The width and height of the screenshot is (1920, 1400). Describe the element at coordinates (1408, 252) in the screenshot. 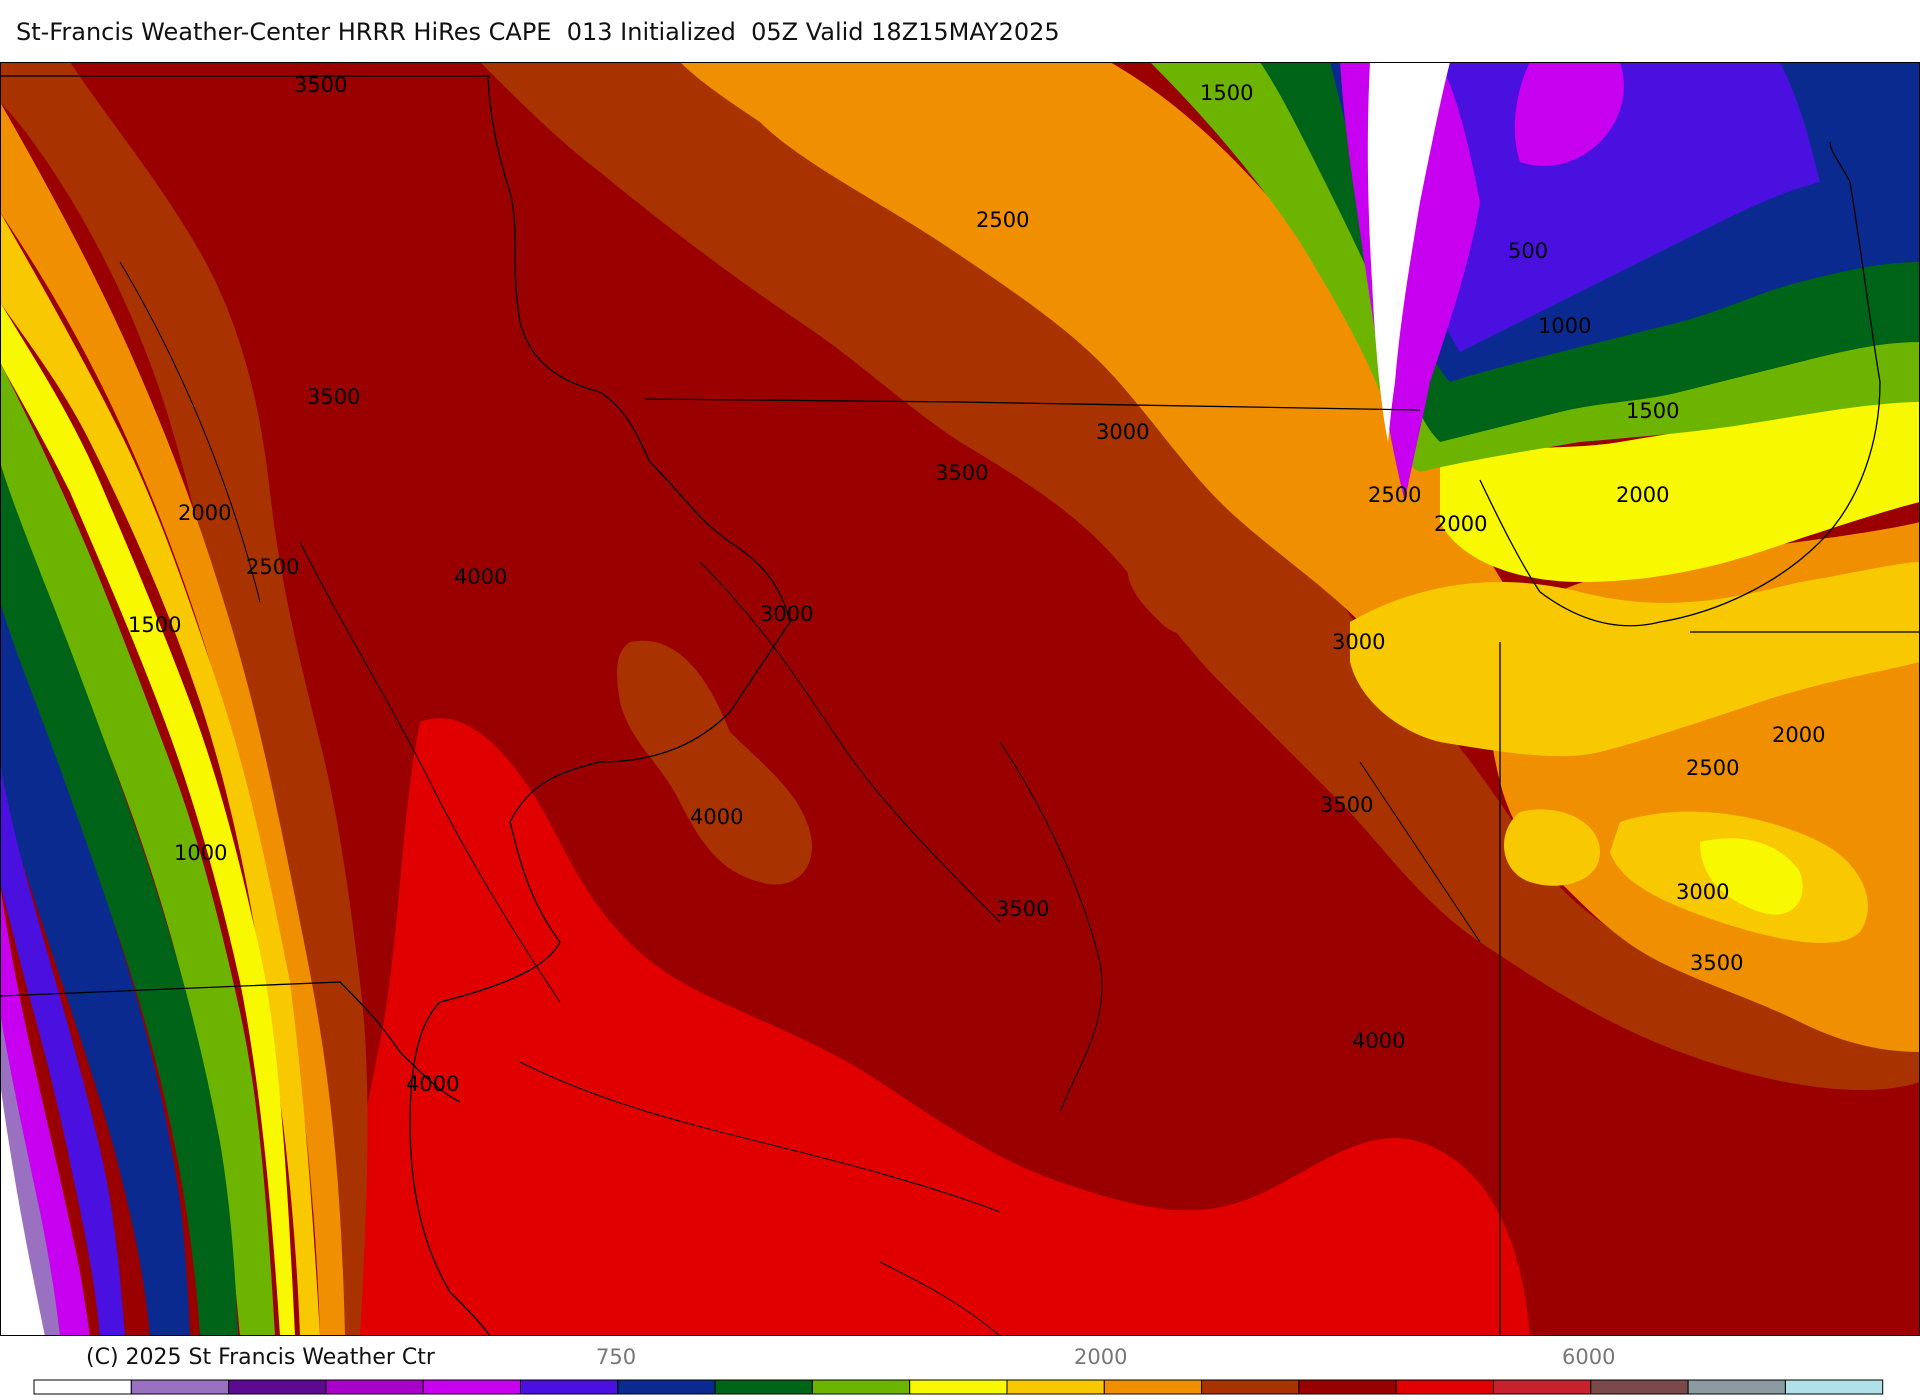

I see `field-0-50-right` at that location.